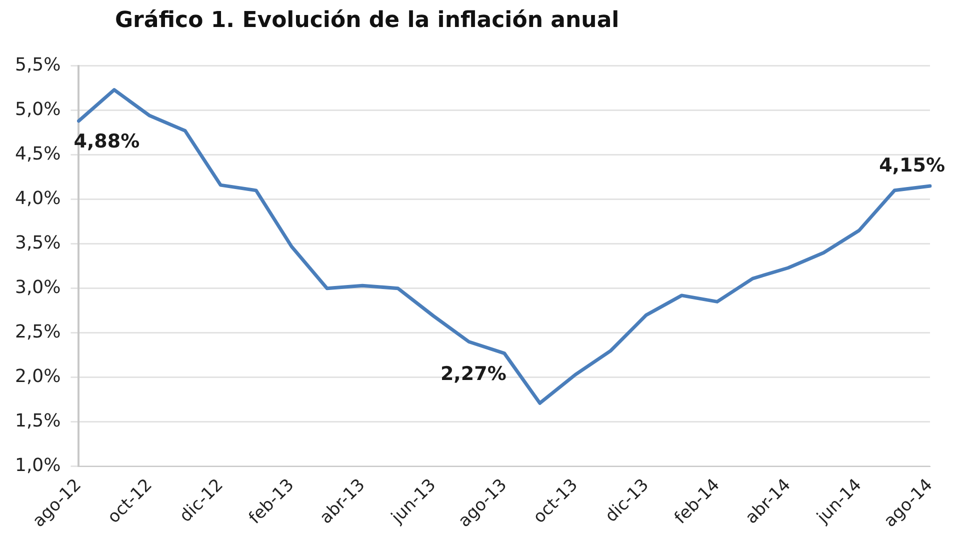 This screenshot has width=970, height=545. What do you see at coordinates (37, 153) in the screenshot?
I see `y-tick-label: 4,5%` at bounding box center [37, 153].